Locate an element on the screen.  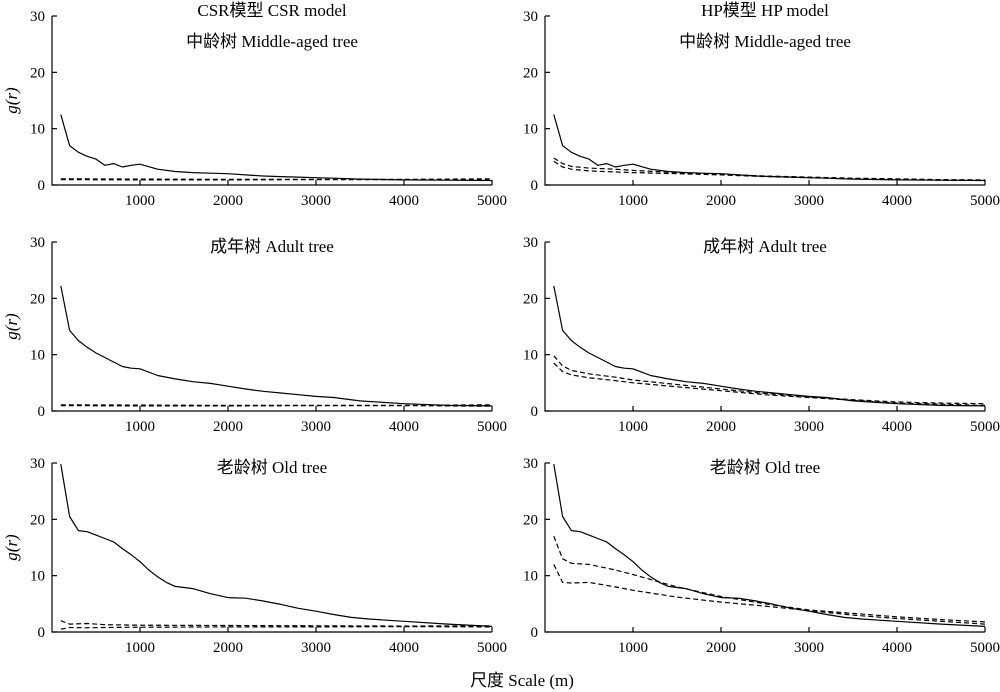
panel-title: HP模型 HP model is located at coordinates (765, 10).